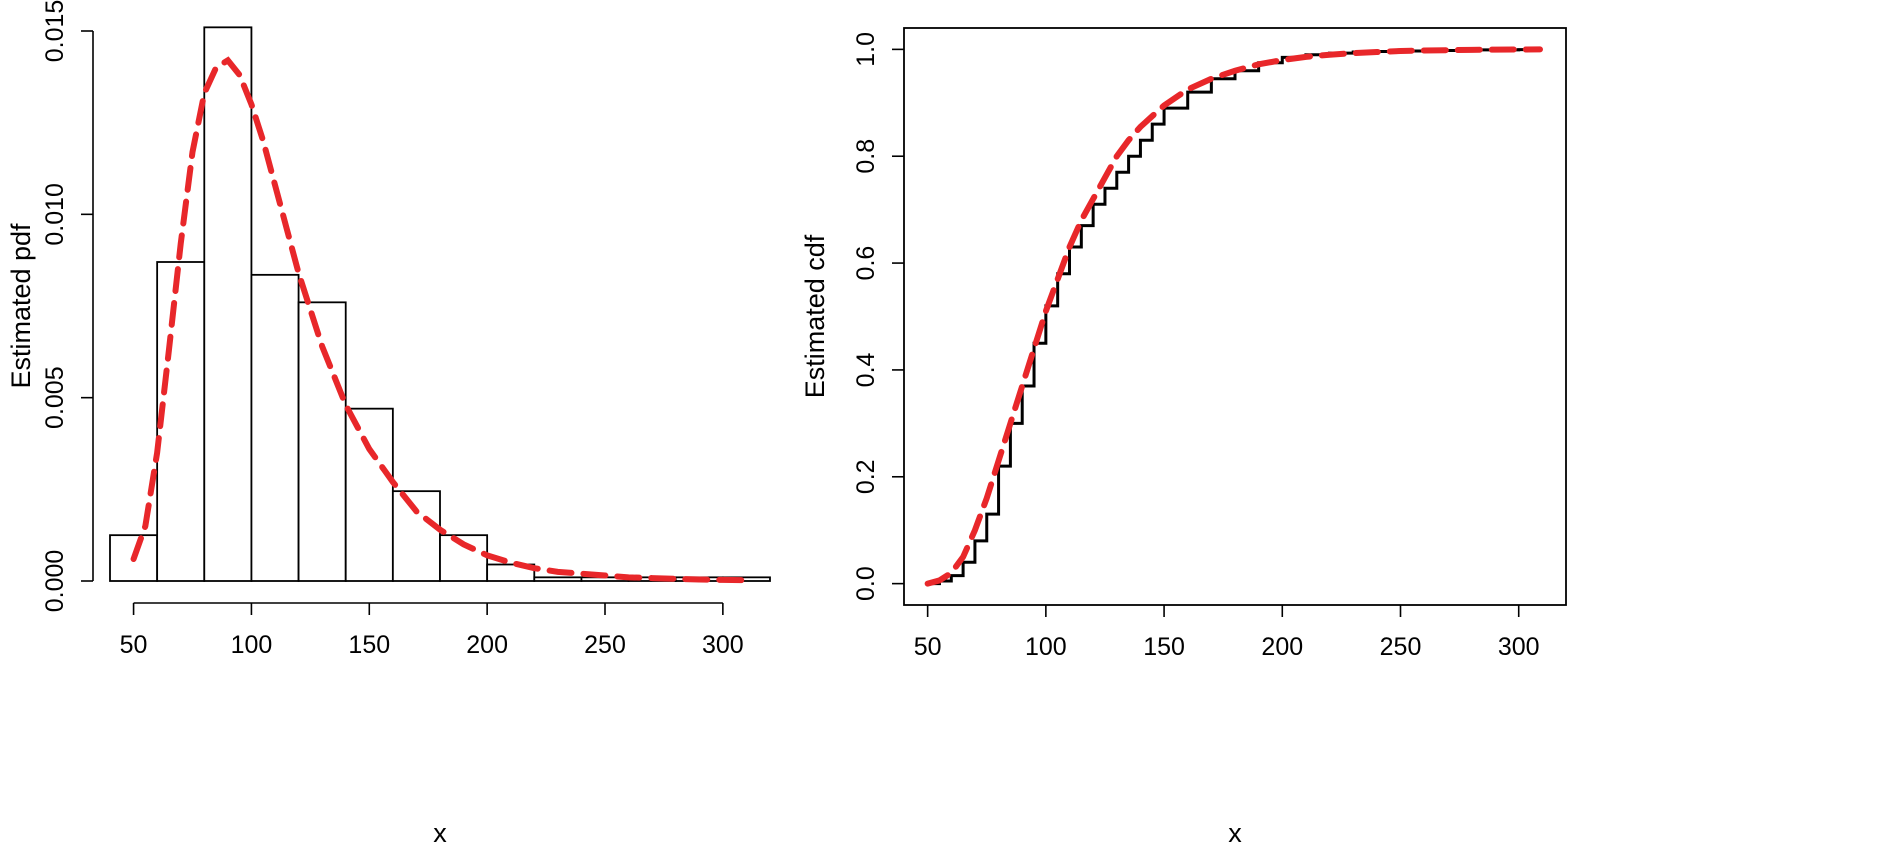 The width and height of the screenshot is (1893, 847). I want to click on y-tick-label: 0.000, so click(55, 581).